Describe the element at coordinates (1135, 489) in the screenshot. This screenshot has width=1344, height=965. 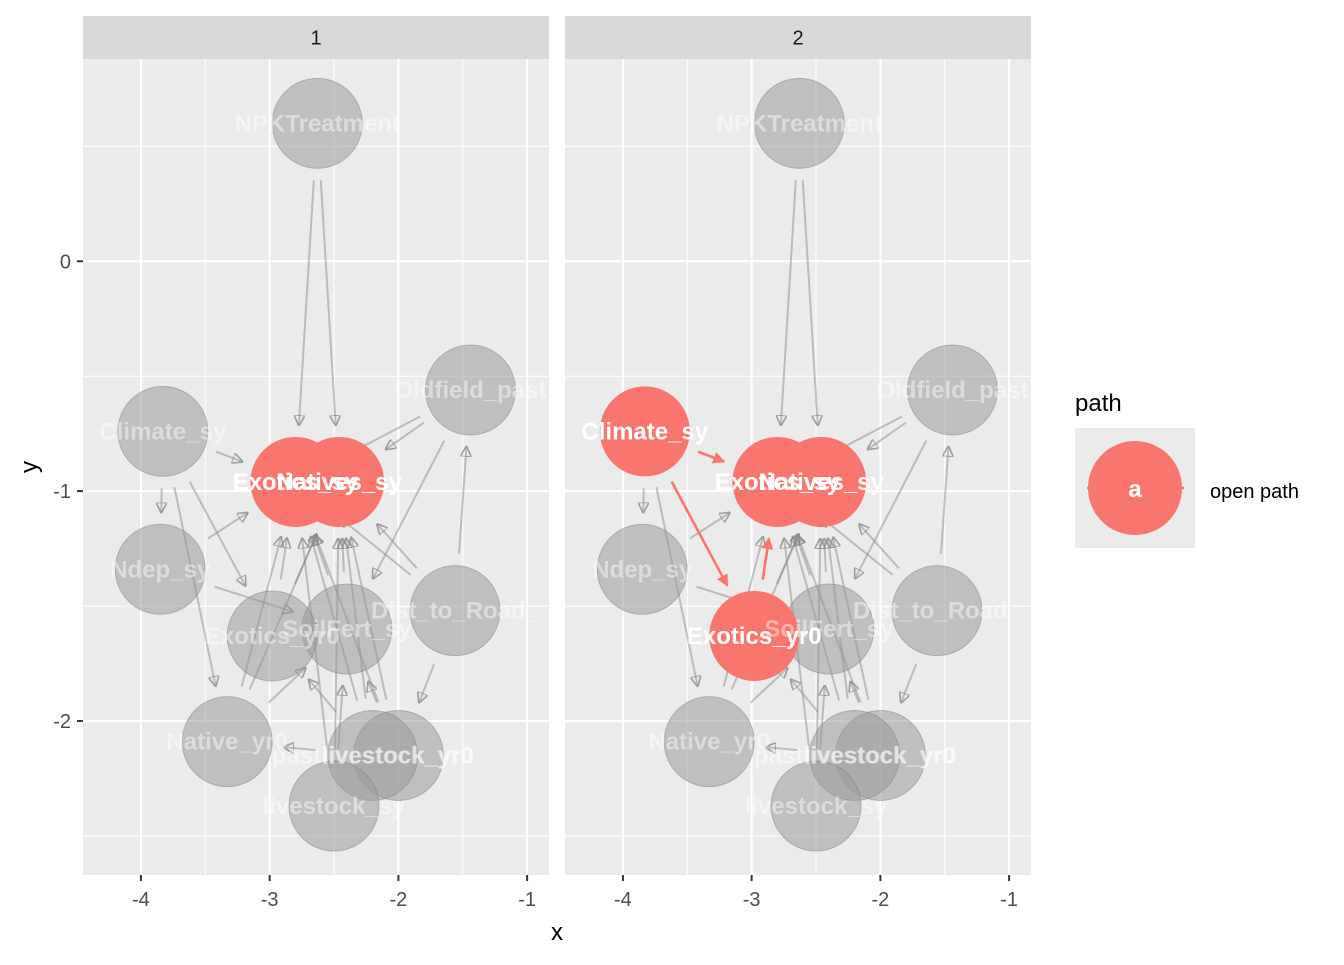
I see `legend-key-text: a` at that location.